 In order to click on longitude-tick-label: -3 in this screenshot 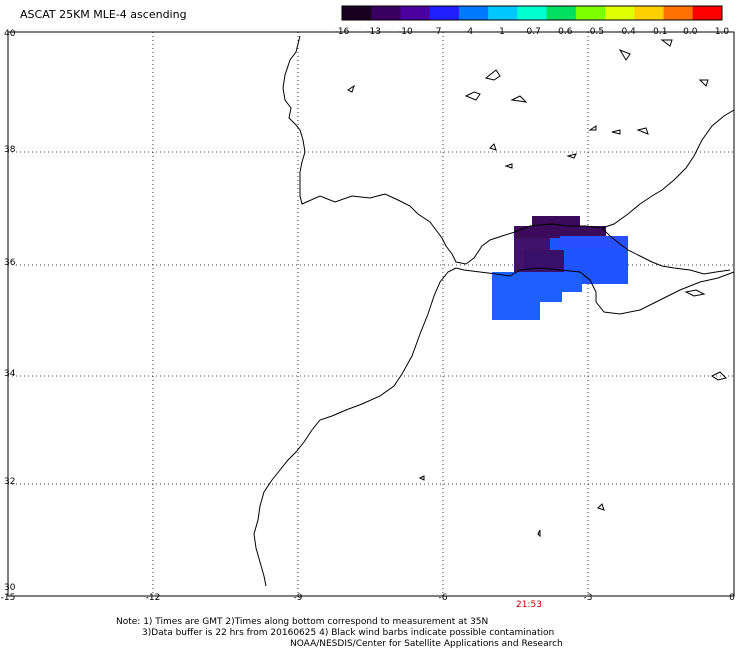, I will do `click(588, 598)`.